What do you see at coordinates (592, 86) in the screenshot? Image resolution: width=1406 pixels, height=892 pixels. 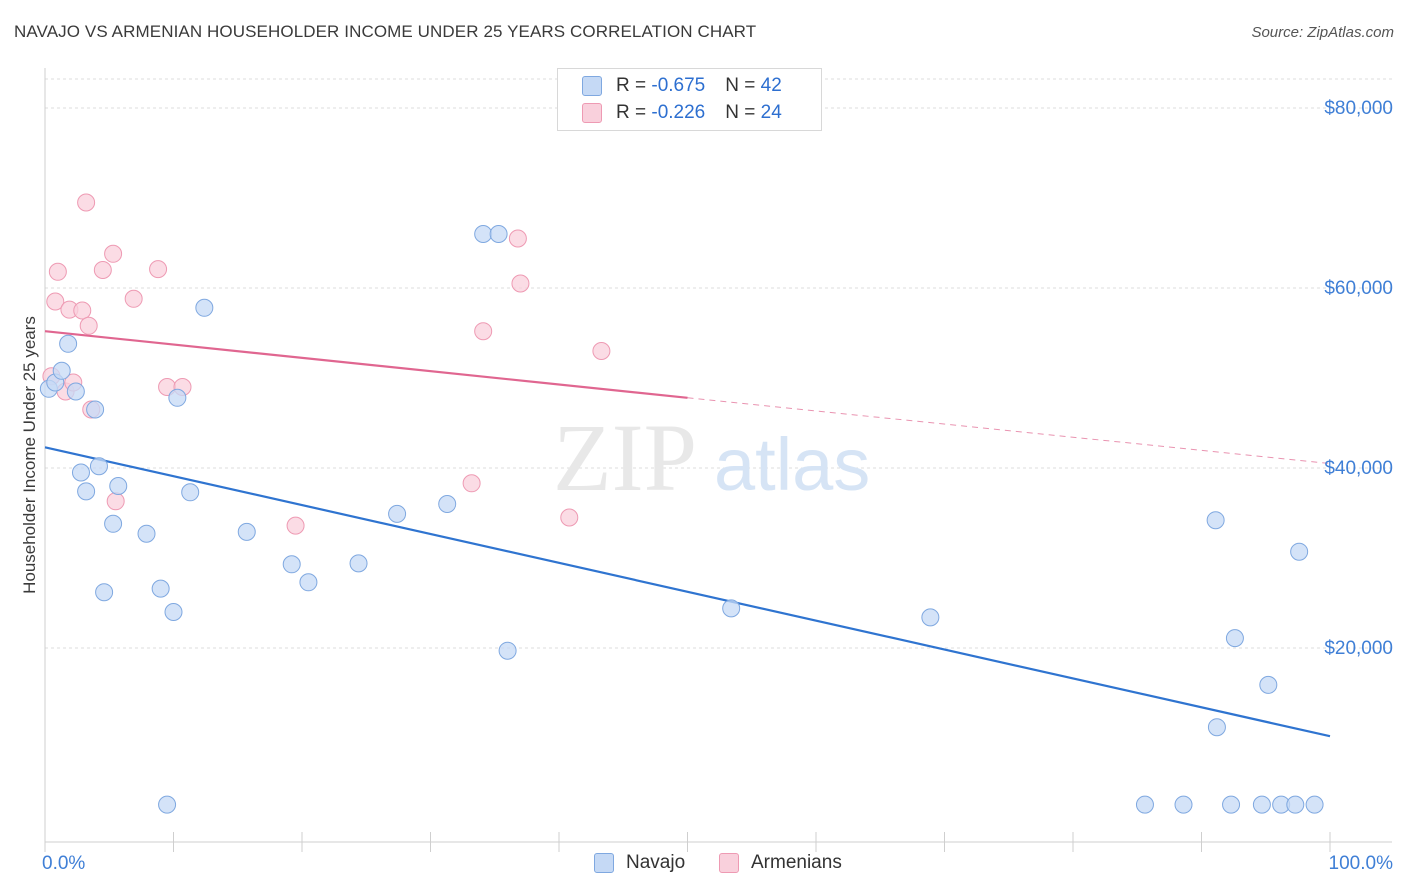 I see `navajo-swatch` at bounding box center [592, 86].